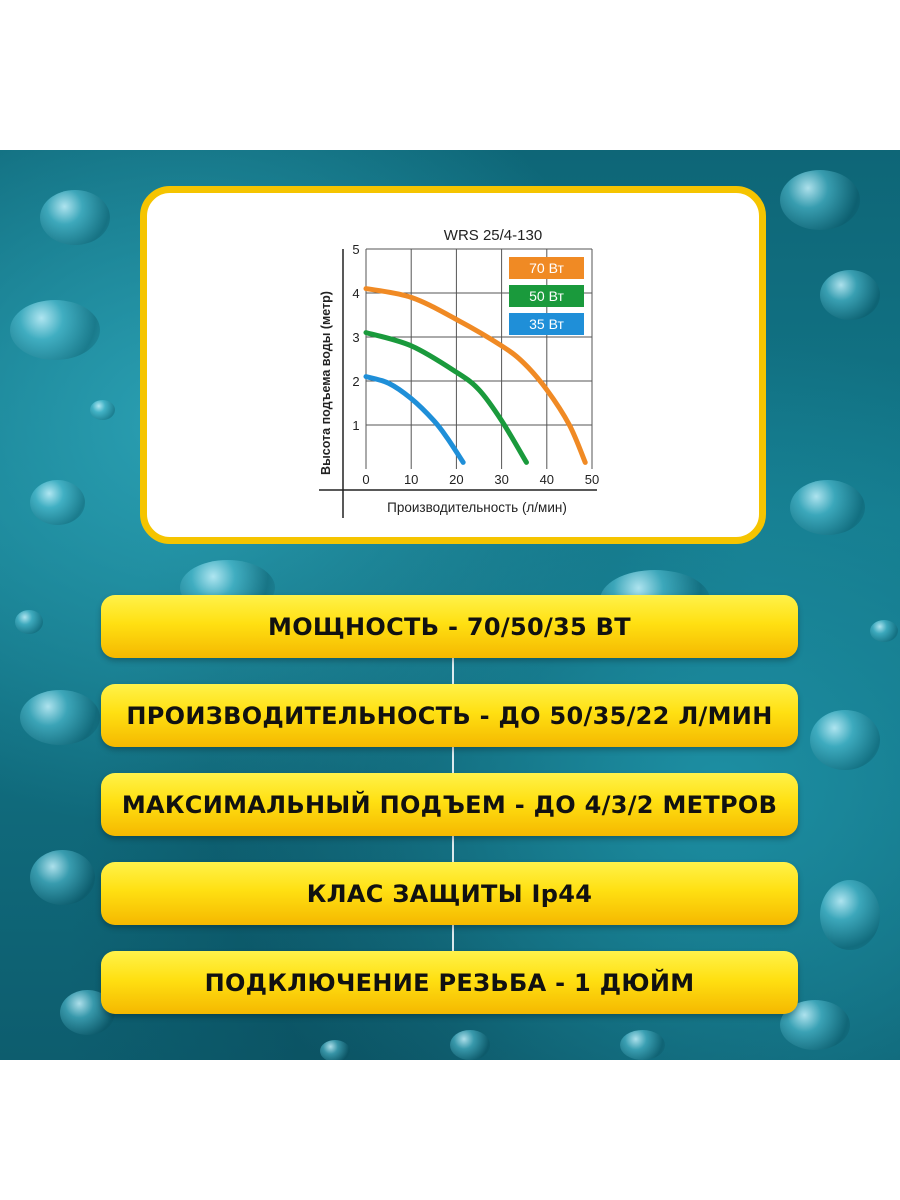 The height and width of the screenshot is (1200, 900). I want to click on feature-power: МОЩНОСТЬ - 70/50/35 ВТ, so click(449, 626).